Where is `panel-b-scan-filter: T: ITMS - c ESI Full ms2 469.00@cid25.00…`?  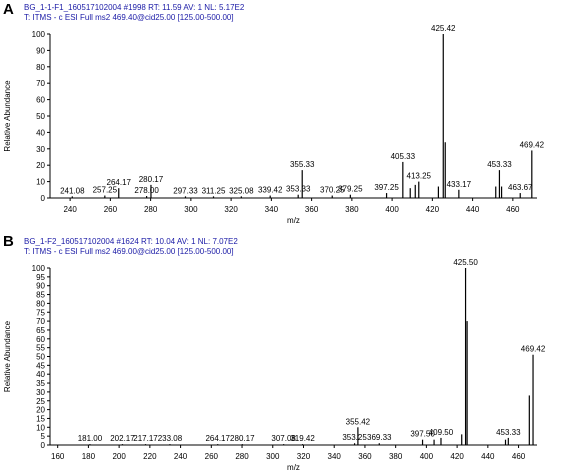
panel-b-scan-filter: T: ITMS - c ESI Full ms2 469.00@cid25.00… is located at coordinates (129, 251).